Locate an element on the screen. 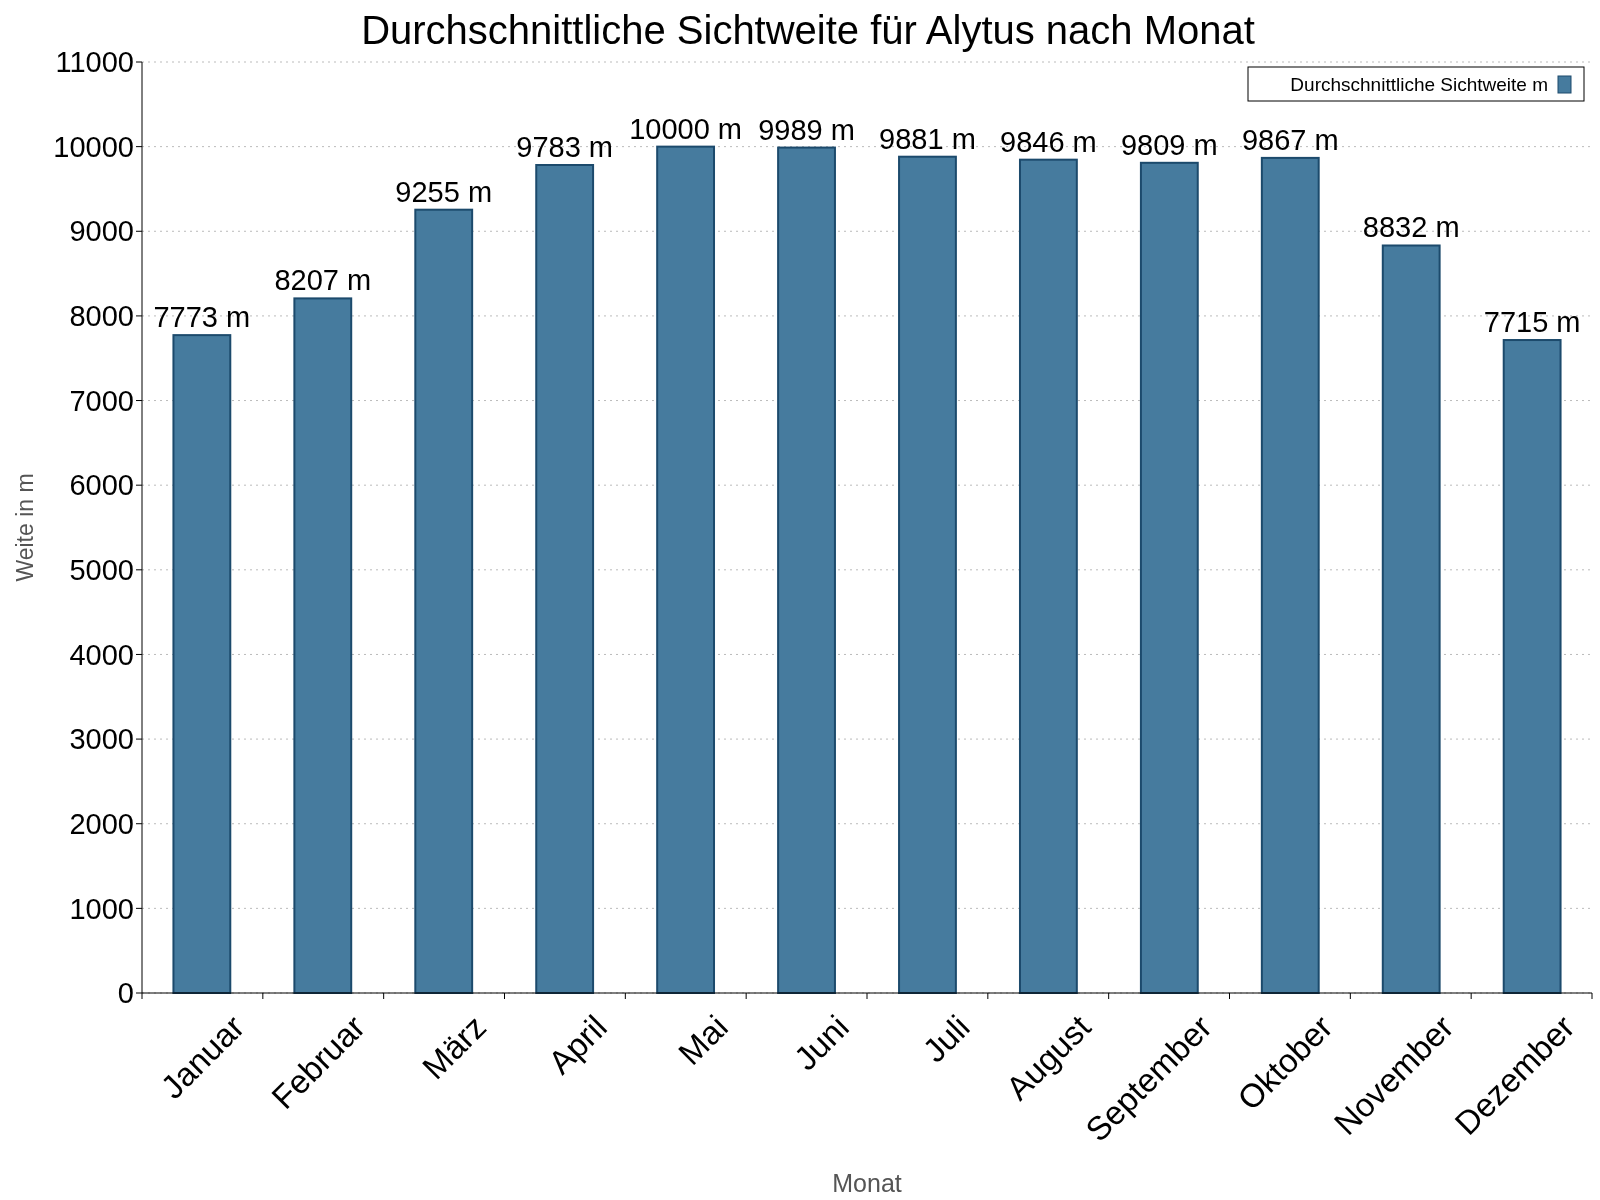 The image size is (1600, 1200). data-label: 10000 m is located at coordinates (686, 128).